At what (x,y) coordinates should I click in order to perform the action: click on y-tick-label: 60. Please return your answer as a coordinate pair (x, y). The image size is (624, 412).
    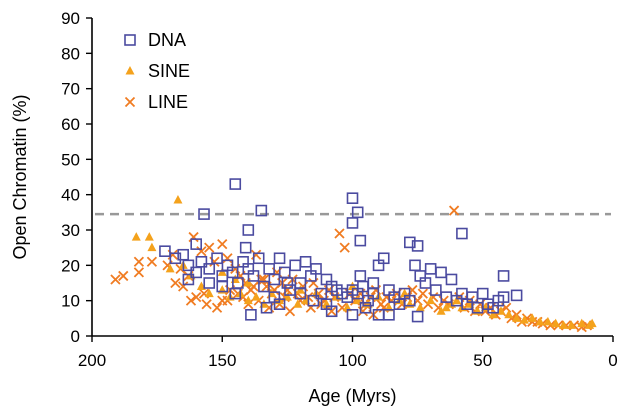
    Looking at the image, I should click on (70, 124).